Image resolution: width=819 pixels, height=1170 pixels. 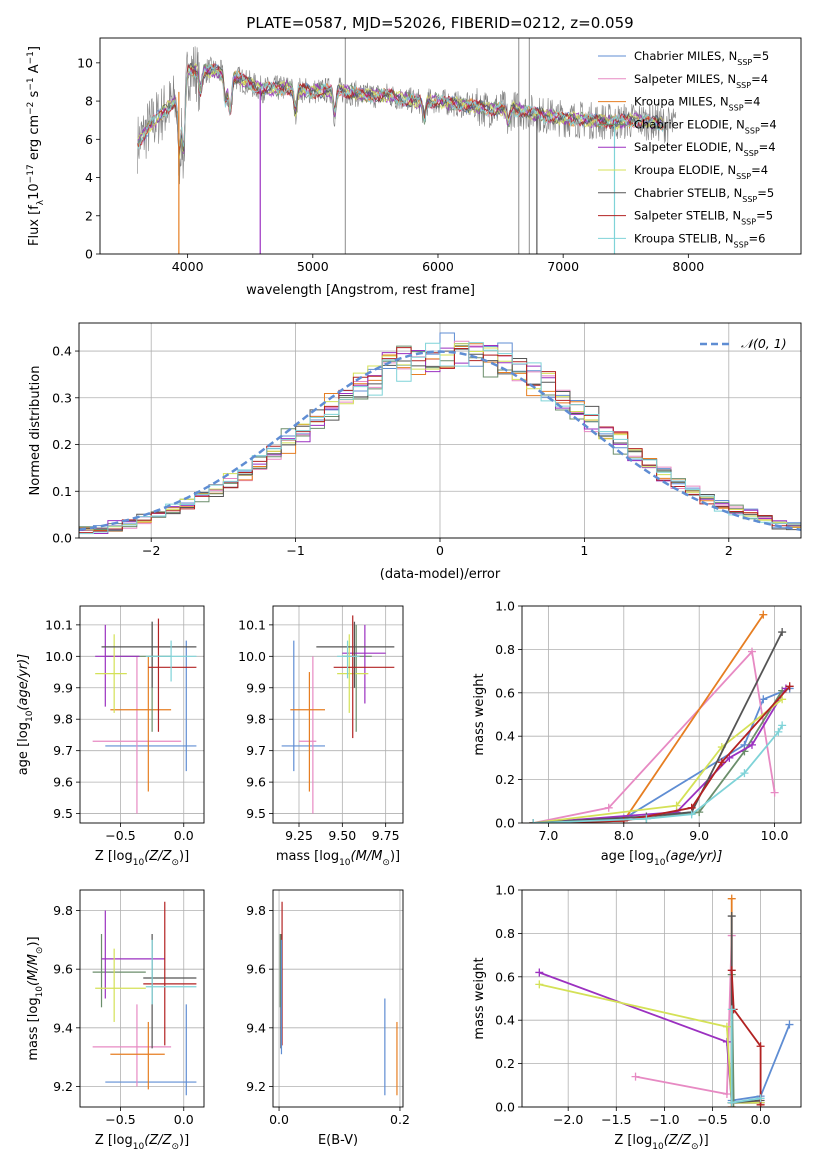 I want to click on y-tick-label: 0.3, so click(x=62, y=397).